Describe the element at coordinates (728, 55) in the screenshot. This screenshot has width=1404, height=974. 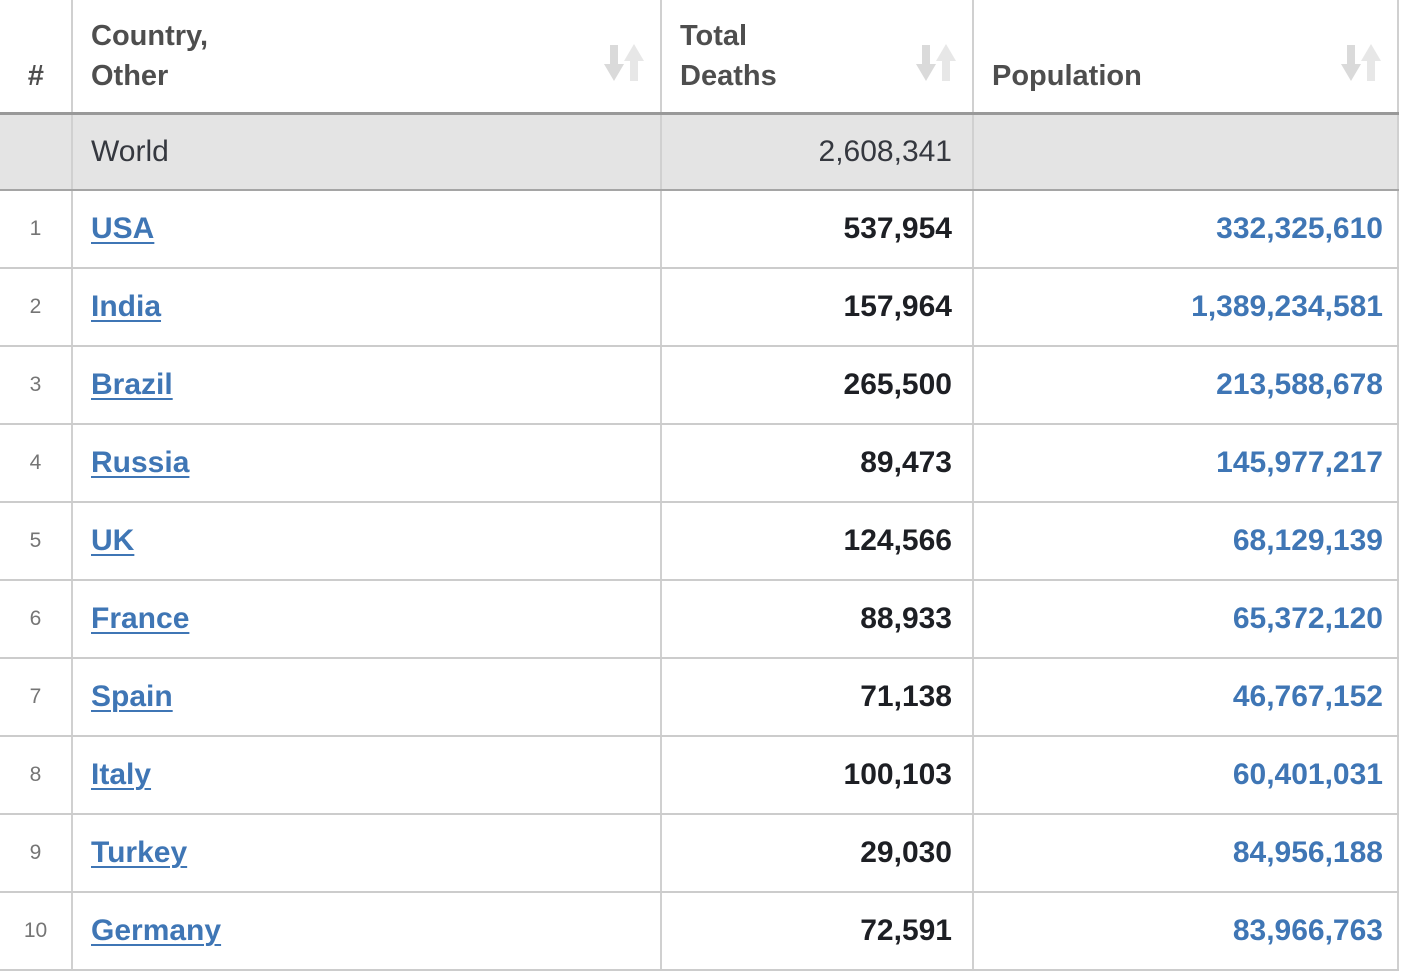
I see `header-total-deaths-label: Total Deaths` at that location.